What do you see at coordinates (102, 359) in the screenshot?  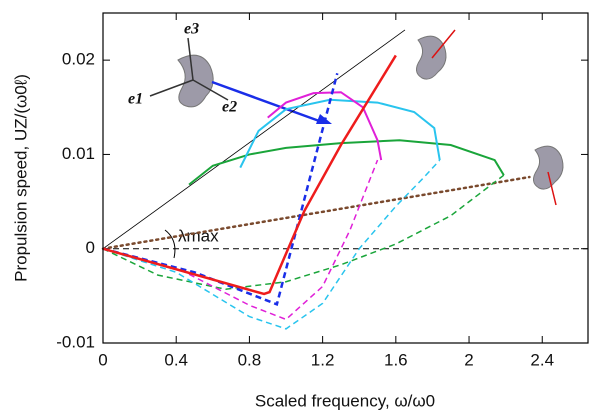 I see `x-tick-label: 0` at bounding box center [102, 359].